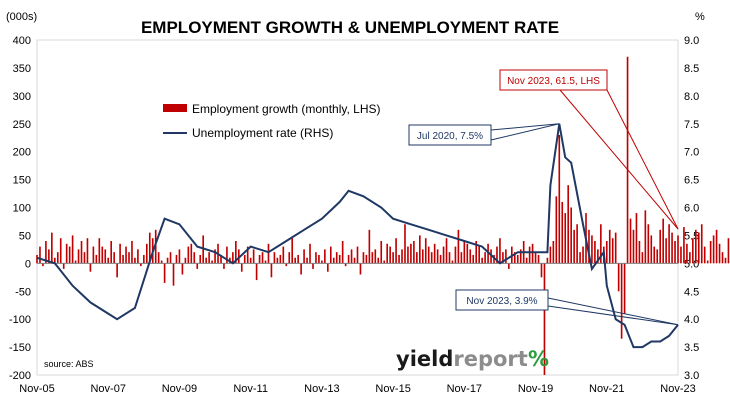 This screenshot has height=400, width=730. Describe the element at coordinates (69, 364) in the screenshot. I see `source-note: source: ABS` at that location.